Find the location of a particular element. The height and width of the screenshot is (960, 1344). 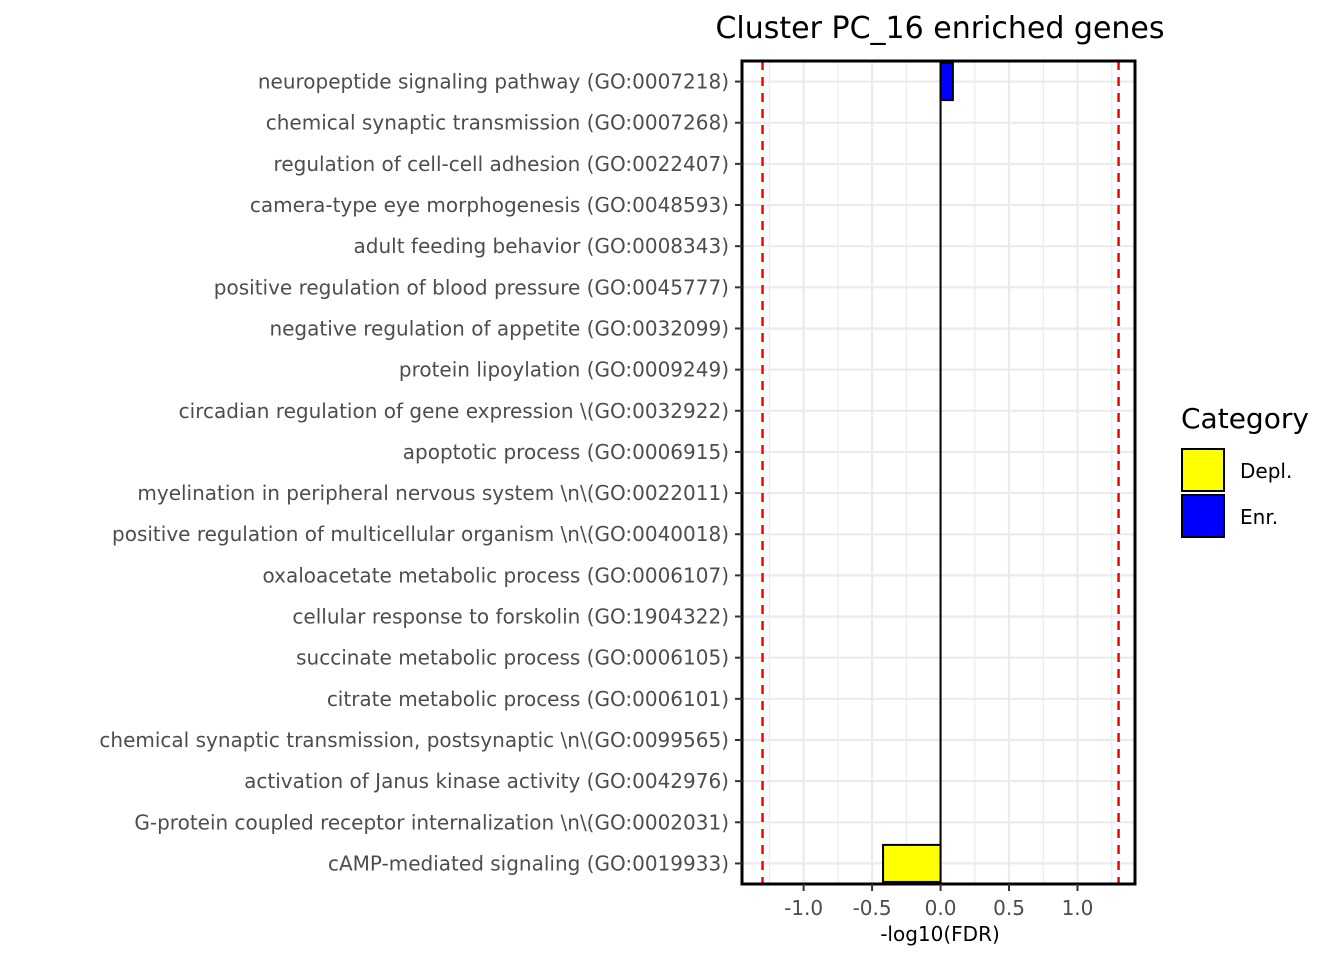

chart-title: Cluster PC_16 enriched genes is located at coordinates (939, 28).